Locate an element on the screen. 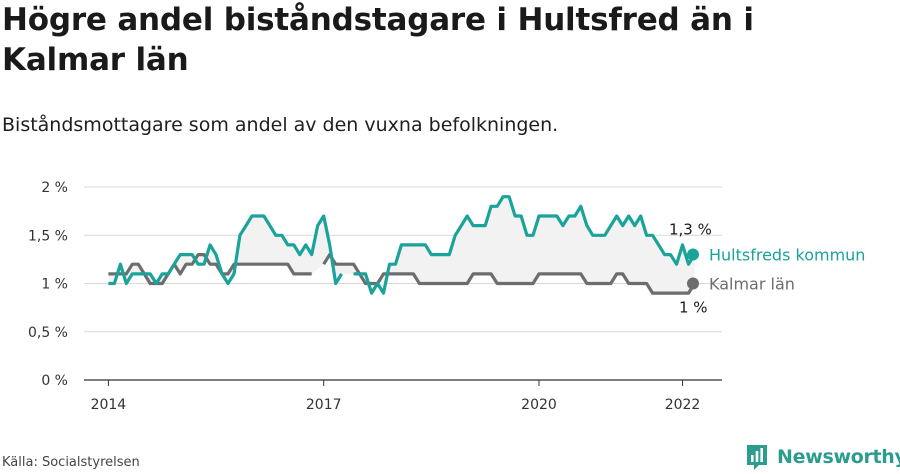 This screenshot has height=474, width=900. x-tick-label: 2020 is located at coordinates (539, 405).